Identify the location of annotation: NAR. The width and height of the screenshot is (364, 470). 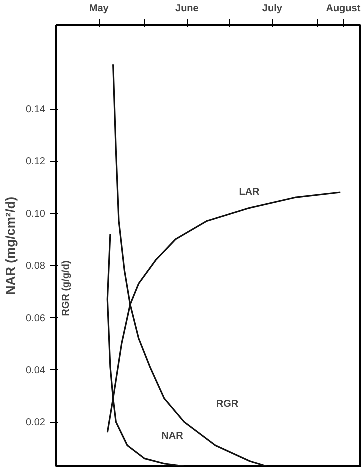
(173, 436).